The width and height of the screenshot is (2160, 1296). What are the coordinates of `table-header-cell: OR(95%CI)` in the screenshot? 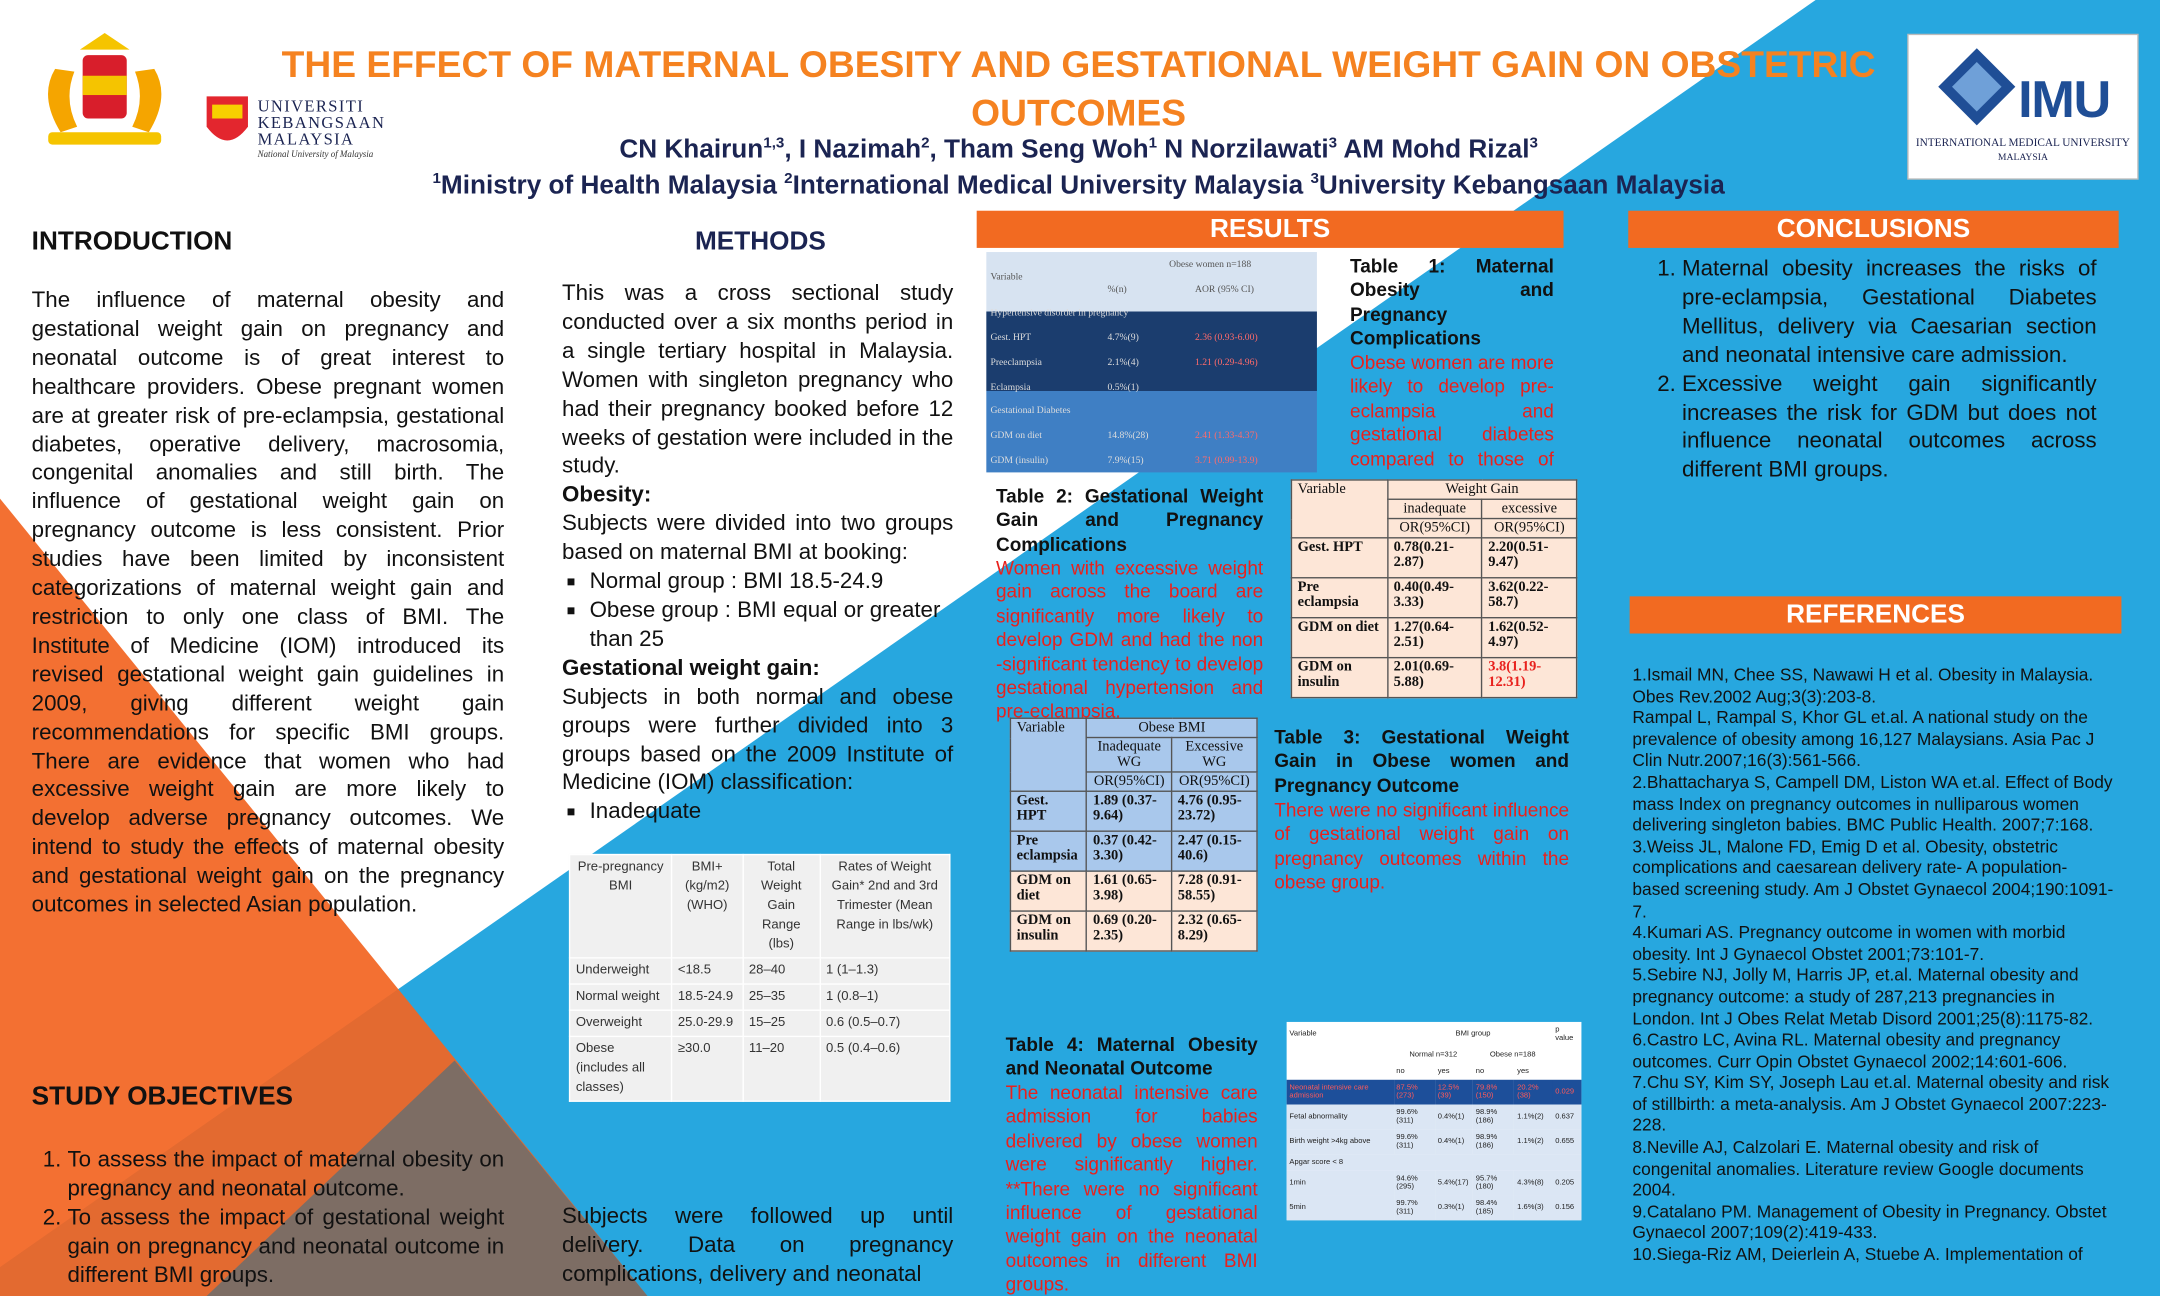 It's located at (1434, 528).